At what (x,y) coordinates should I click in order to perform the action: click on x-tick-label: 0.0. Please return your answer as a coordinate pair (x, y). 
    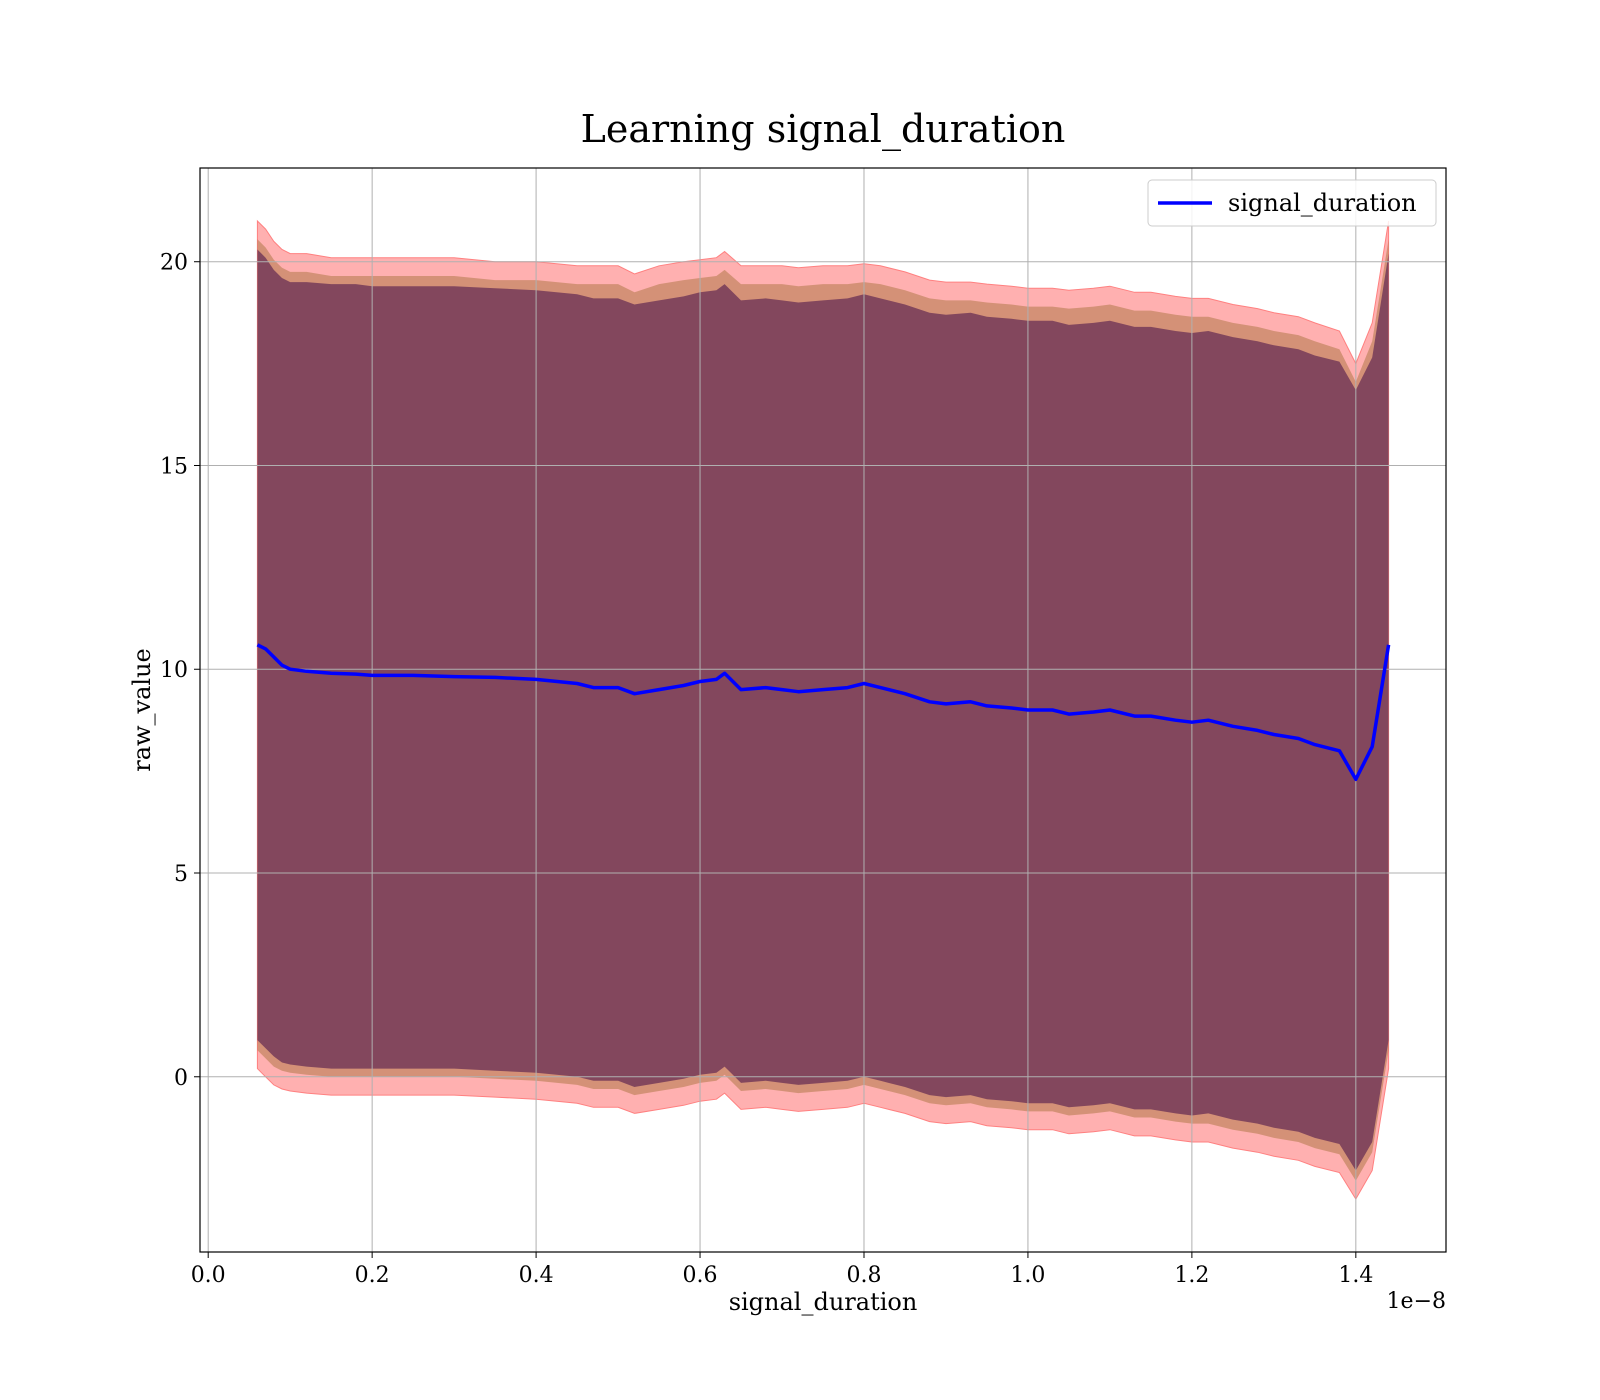
    Looking at the image, I should click on (208, 1275).